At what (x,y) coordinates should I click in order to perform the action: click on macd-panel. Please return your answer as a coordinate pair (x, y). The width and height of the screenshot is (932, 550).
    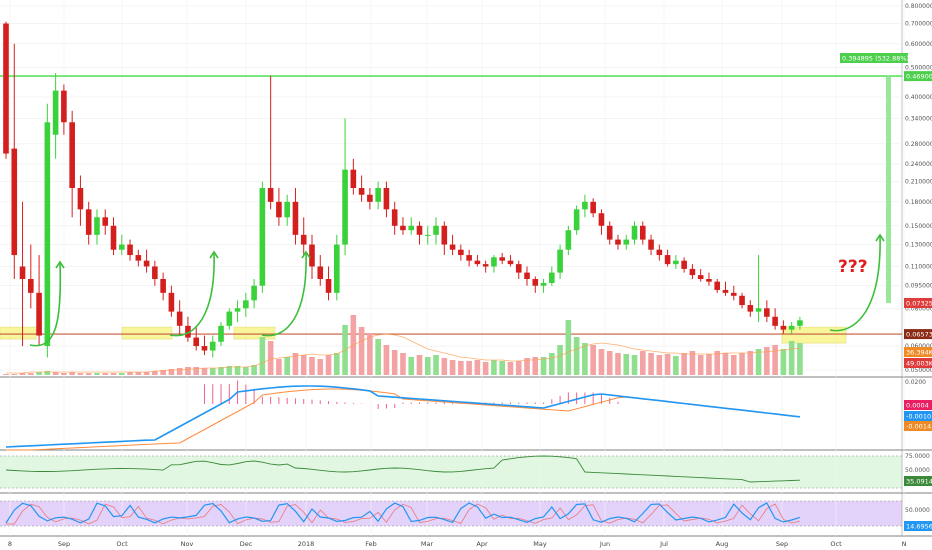
    Looking at the image, I should click on (402, 415).